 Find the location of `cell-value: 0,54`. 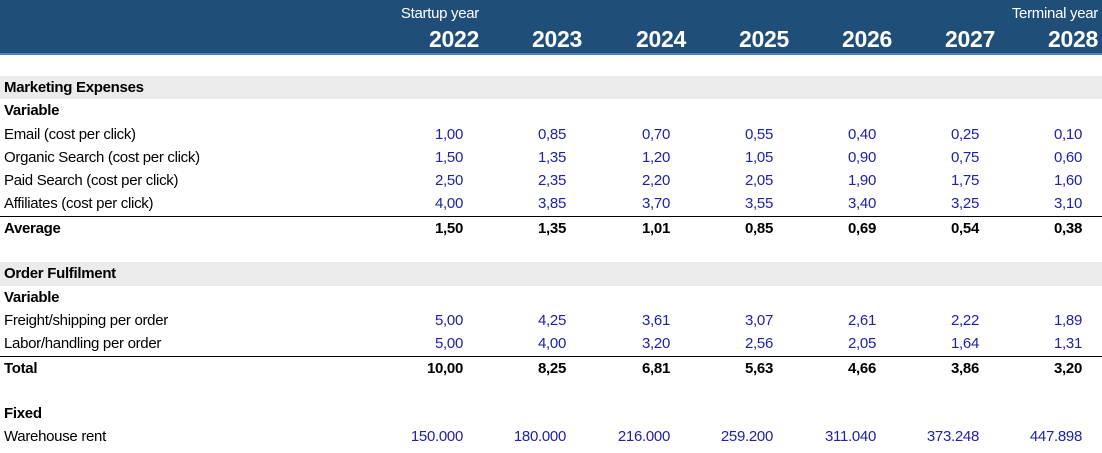

cell-value: 0,54 is located at coordinates (965, 228).